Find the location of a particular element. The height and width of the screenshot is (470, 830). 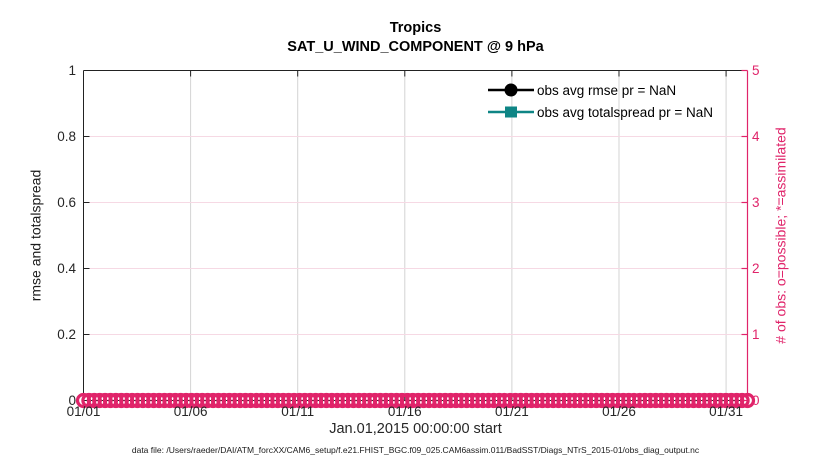

totalspread-marker-icon is located at coordinates (511, 112).